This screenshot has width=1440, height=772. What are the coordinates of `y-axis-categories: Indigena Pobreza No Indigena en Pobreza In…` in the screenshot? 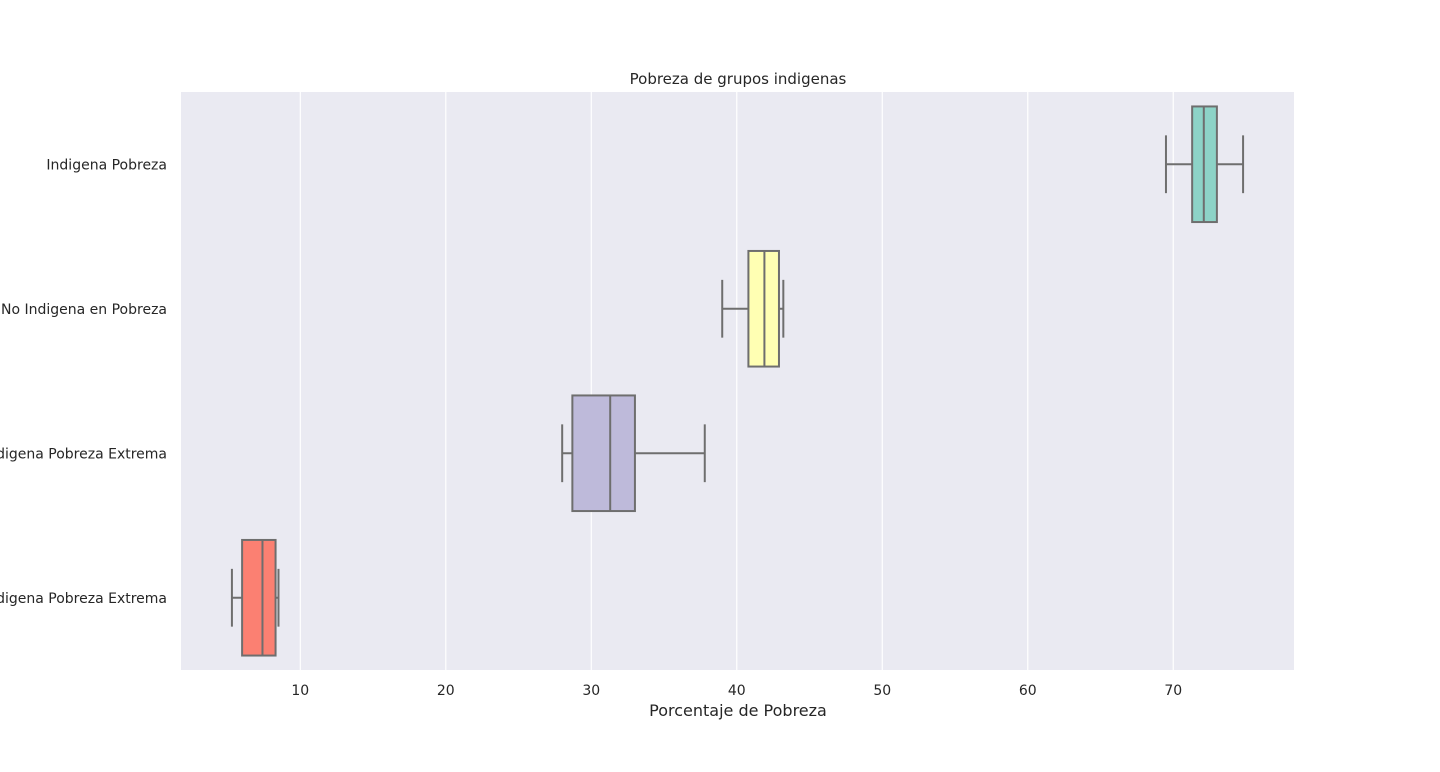 It's located at (83, 382).